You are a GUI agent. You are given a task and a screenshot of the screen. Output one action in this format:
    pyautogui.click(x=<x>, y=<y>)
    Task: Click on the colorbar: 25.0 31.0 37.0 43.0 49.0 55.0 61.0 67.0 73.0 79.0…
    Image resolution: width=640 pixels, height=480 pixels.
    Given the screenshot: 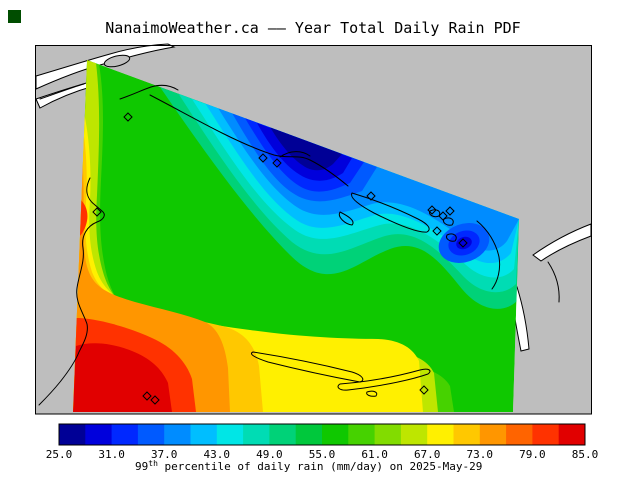 What is the action you would take?
    pyautogui.click(x=322, y=442)
    